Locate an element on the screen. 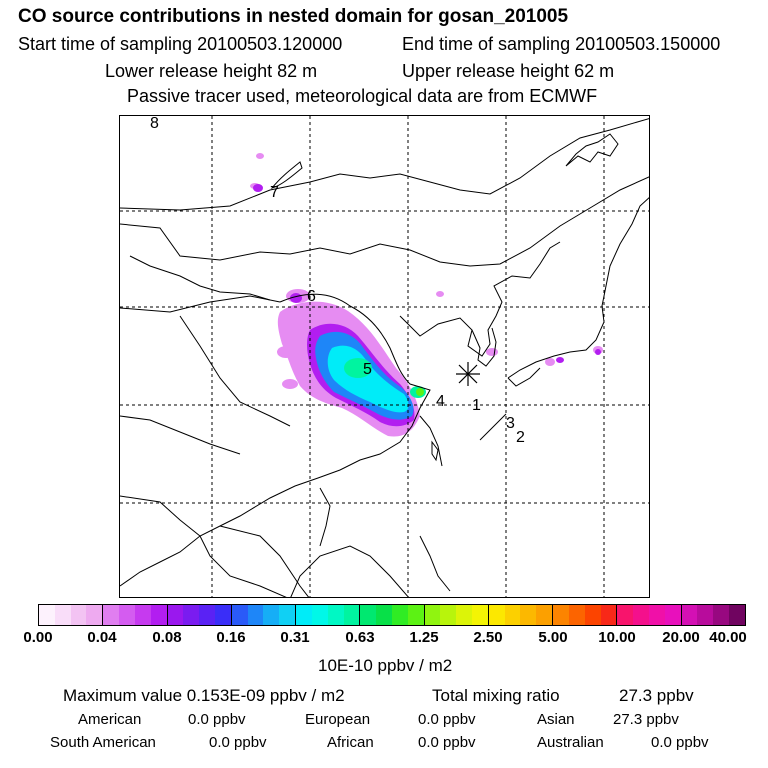  color-legend-bar is located at coordinates (392, 615).